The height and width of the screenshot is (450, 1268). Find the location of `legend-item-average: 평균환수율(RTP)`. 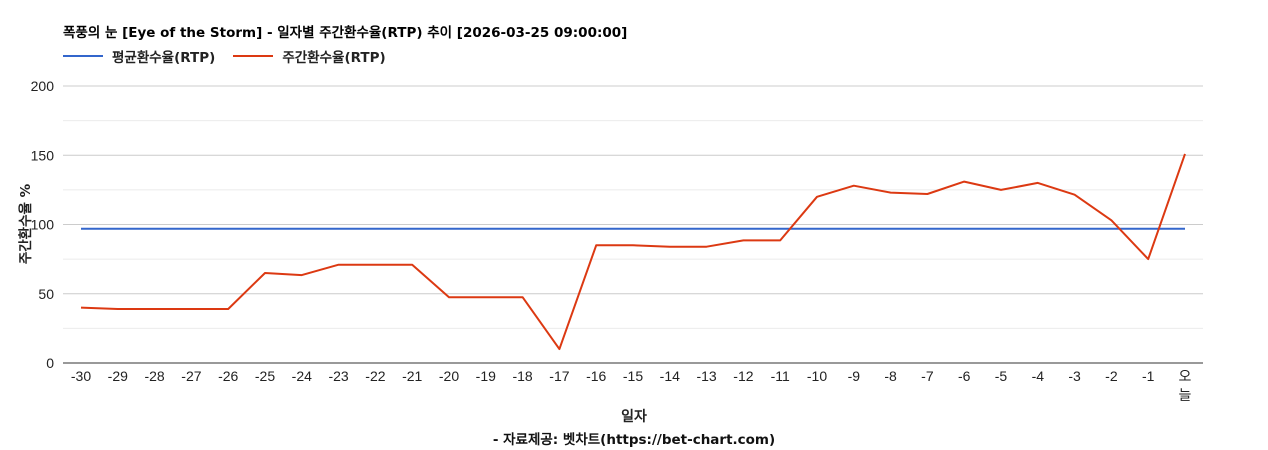

legend-item-average: 평균환수율(RTP) is located at coordinates (139, 56).